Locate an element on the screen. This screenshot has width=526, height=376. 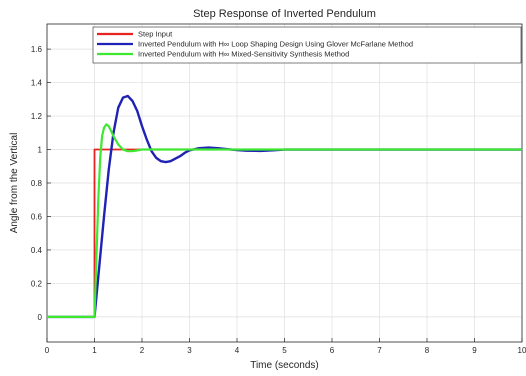
y-tick-label: 0.4 is located at coordinates (37, 250).